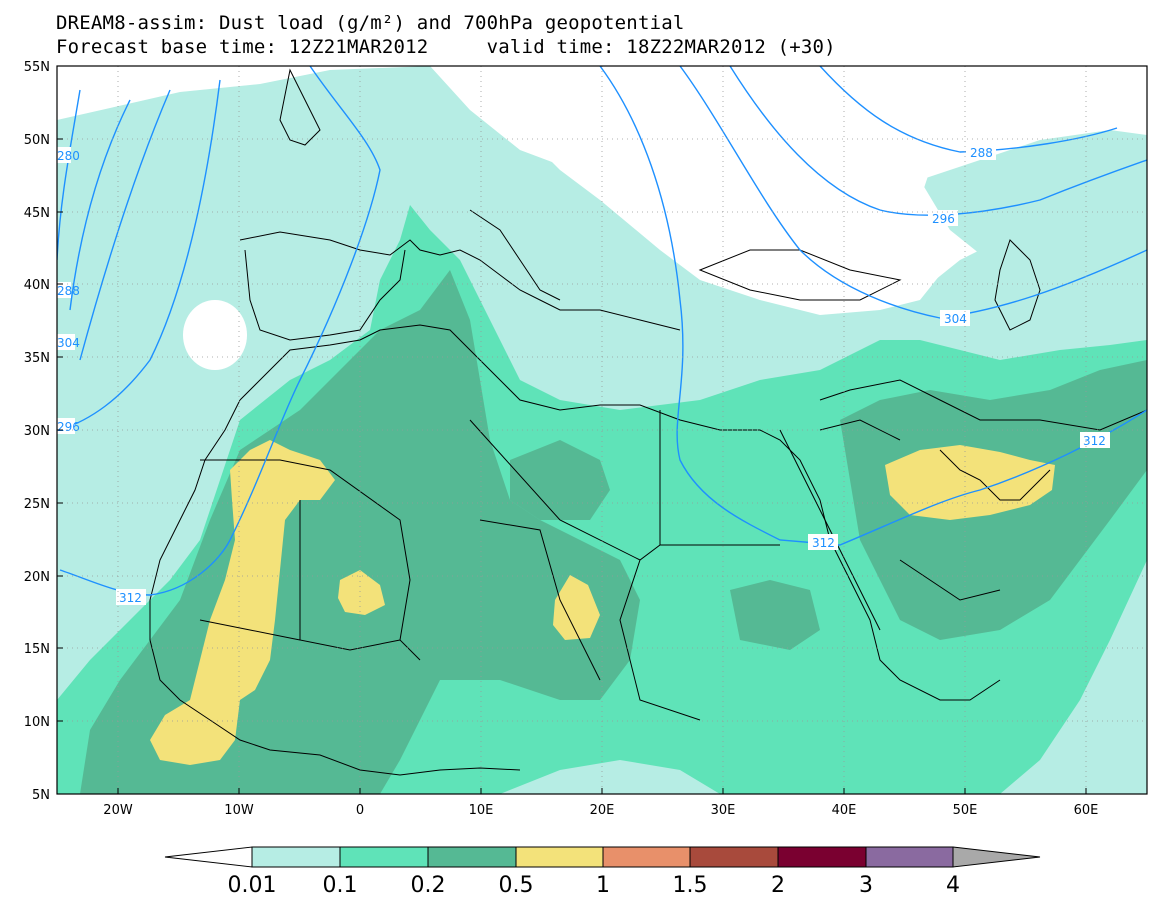  What do you see at coordinates (953, 885) in the screenshot?
I see `colorbar-label: 4` at bounding box center [953, 885].